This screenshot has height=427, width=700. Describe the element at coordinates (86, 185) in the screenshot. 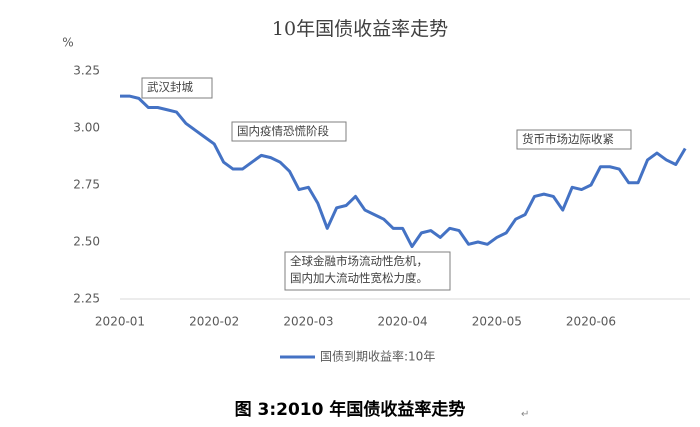

I see `y-tick-label: 2.75` at that location.